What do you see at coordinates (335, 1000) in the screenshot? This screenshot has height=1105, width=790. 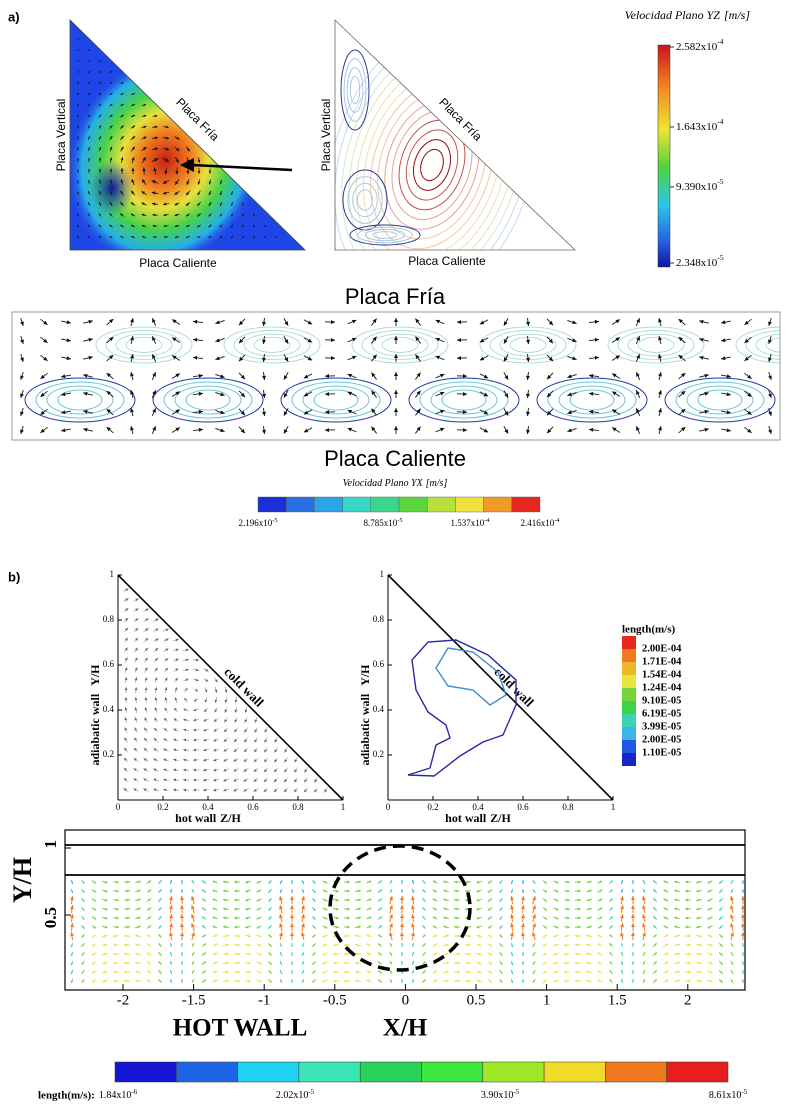 I see `x-tick-label: -0.5` at bounding box center [335, 1000].